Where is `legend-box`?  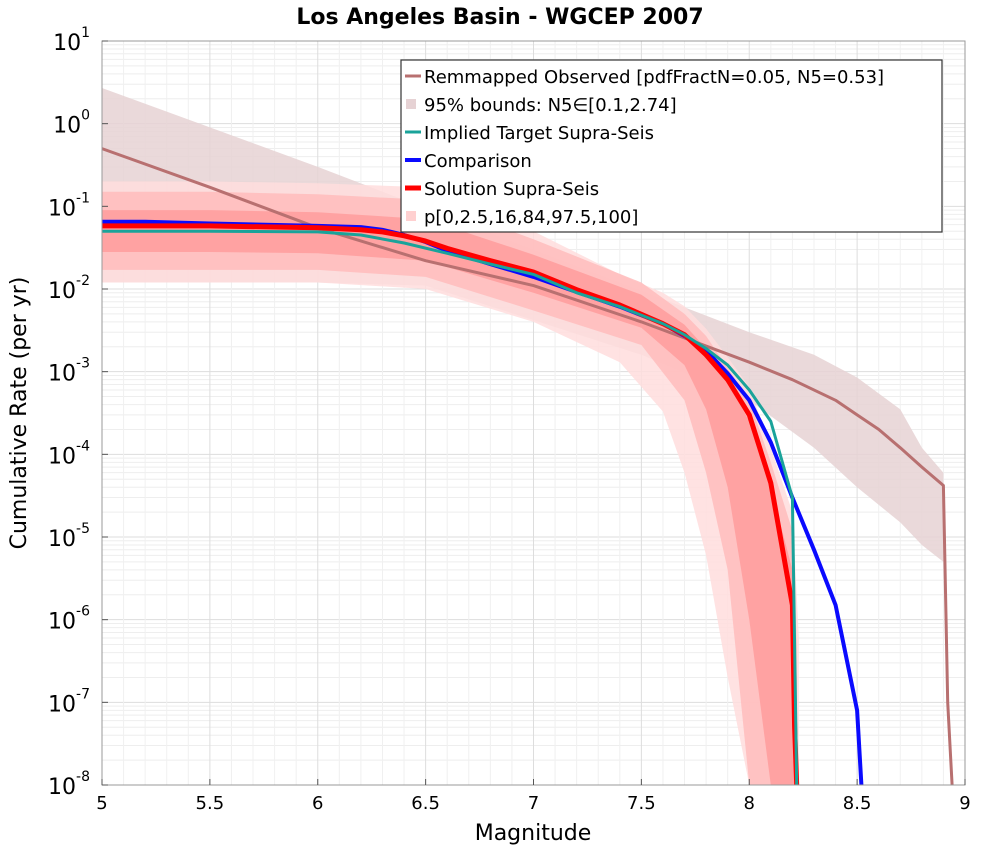
legend-box is located at coordinates (671, 146).